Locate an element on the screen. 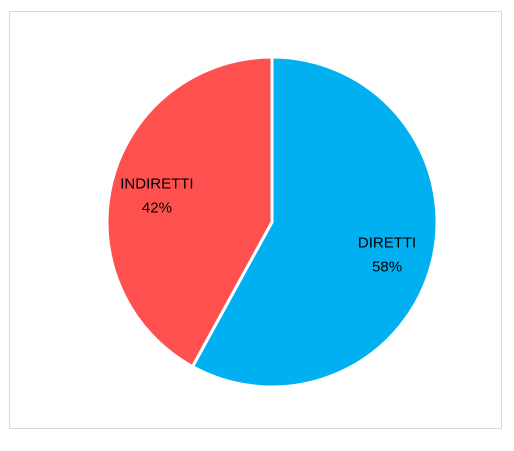  data-label-diretti: DIRETTI 58% is located at coordinates (387, 255).